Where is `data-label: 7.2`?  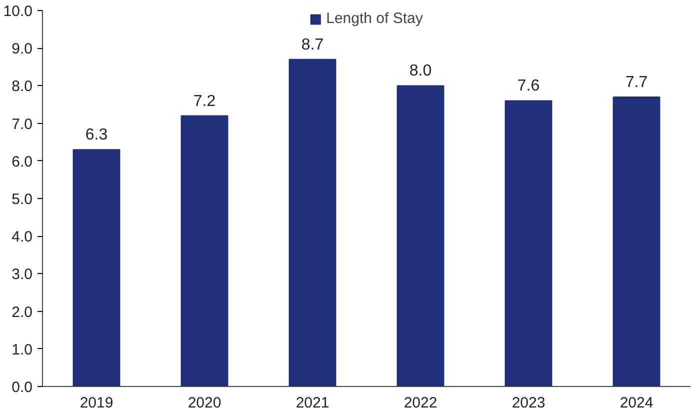
data-label: 7.2 is located at coordinates (204, 101).